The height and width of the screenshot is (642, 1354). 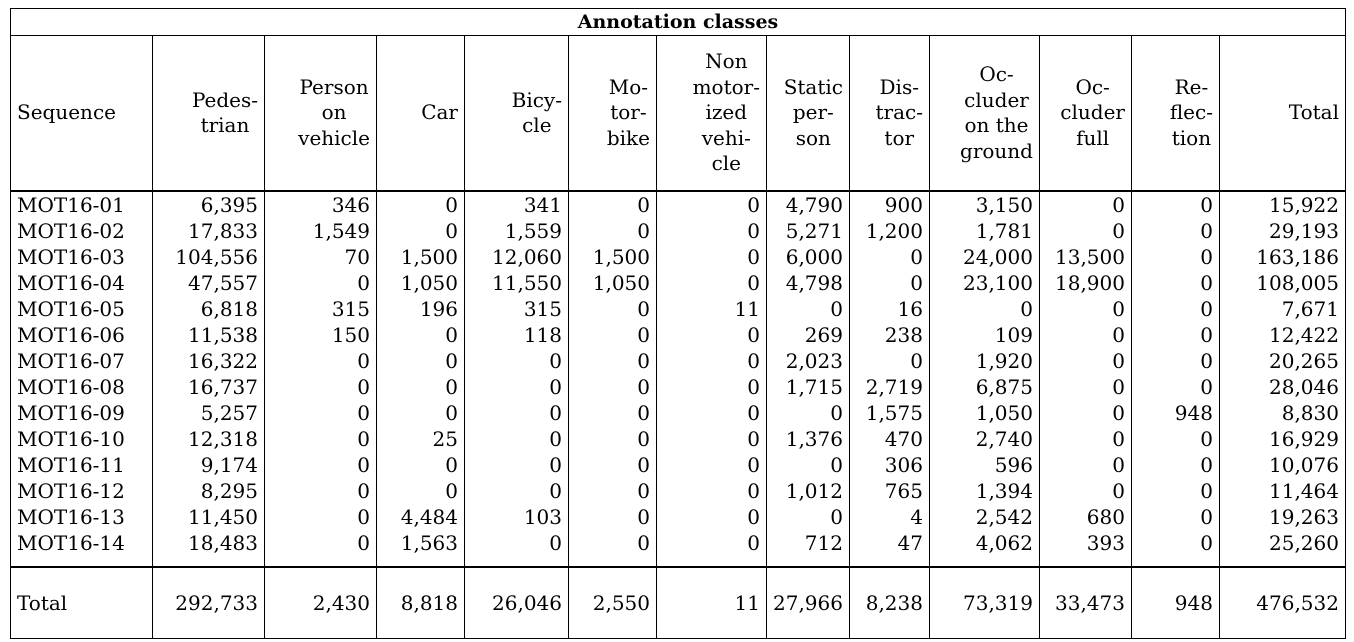 I want to click on column-header-line: Person, so click(x=334, y=86).